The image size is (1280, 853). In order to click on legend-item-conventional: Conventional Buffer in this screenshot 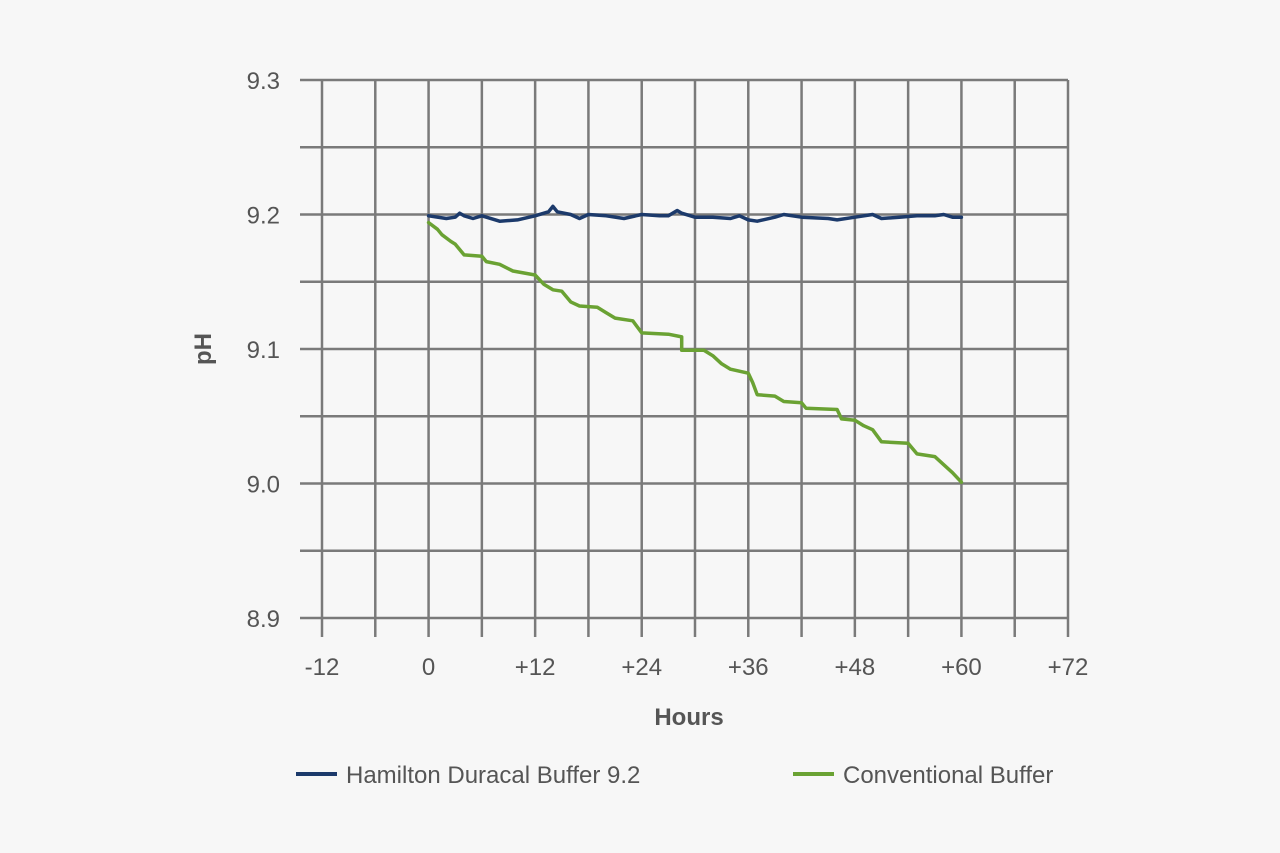, I will do `click(923, 775)`.